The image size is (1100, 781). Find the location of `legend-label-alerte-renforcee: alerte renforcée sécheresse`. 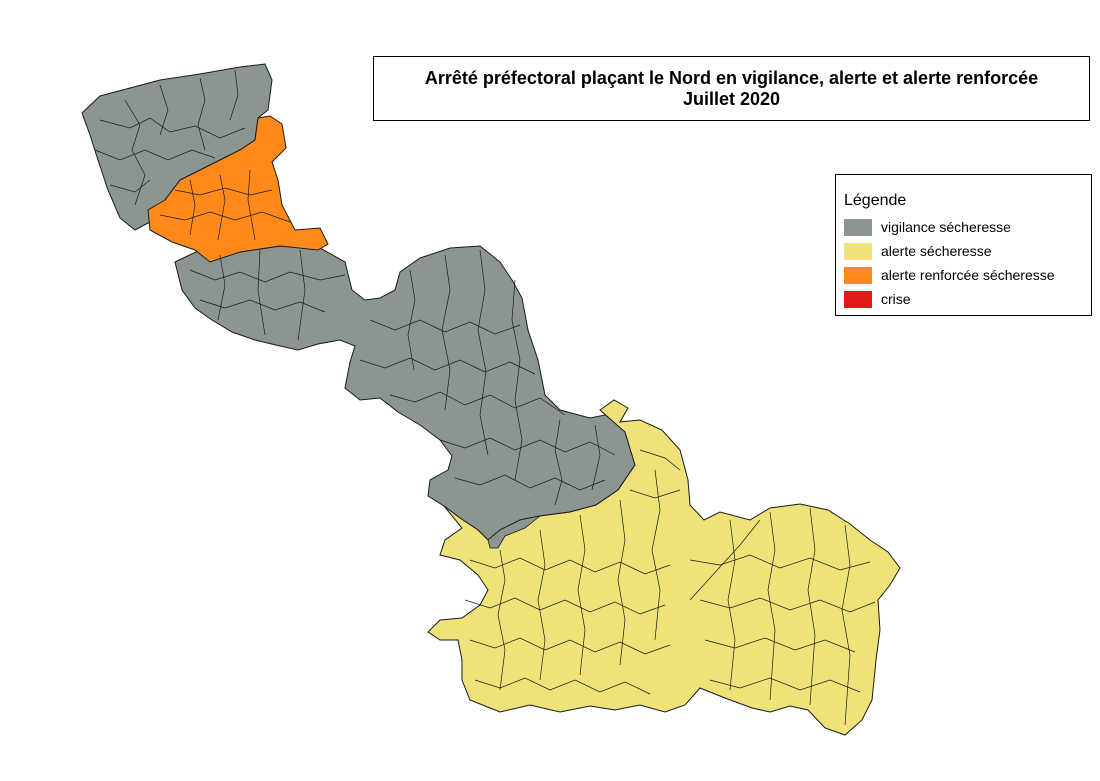

legend-label-alerte-renforcee: alerte renforcée sécheresse is located at coordinates (968, 275).